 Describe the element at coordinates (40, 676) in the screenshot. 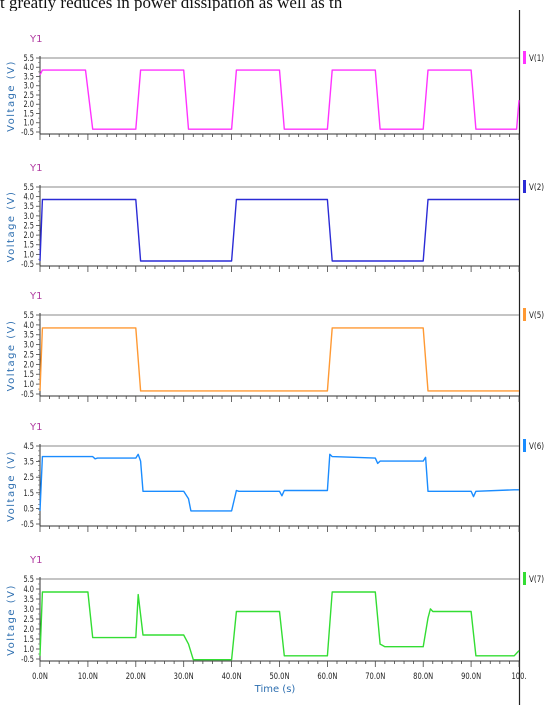

I see `x-tick-label: 0.0N` at that location.